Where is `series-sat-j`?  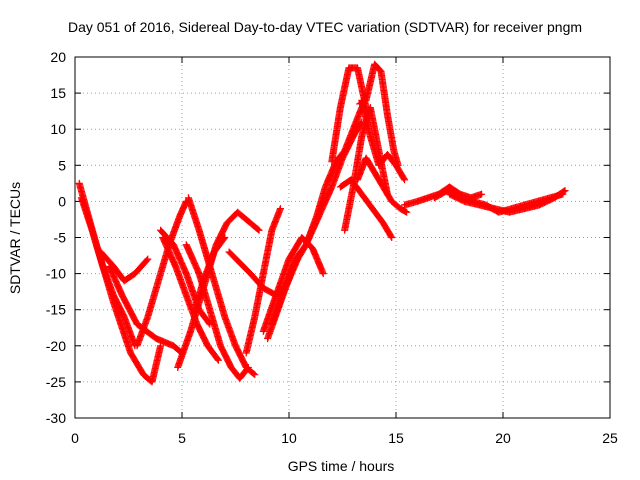
series-sat-j is located at coordinates (221, 286).